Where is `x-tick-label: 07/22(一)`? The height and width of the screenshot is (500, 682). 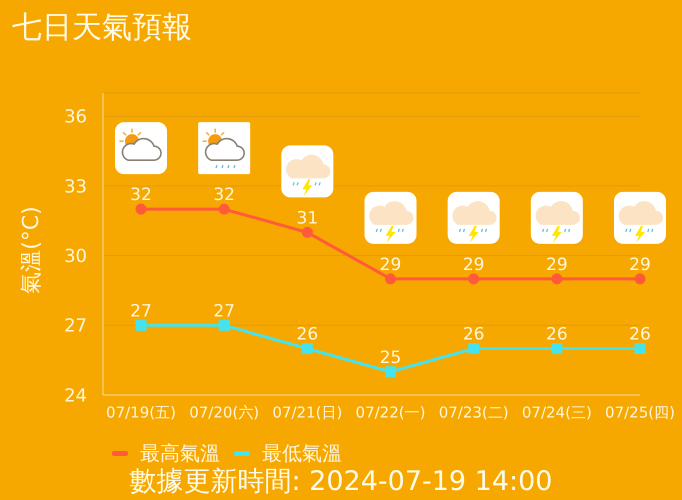 x-tick-label: 07/22(一) is located at coordinates (391, 413).